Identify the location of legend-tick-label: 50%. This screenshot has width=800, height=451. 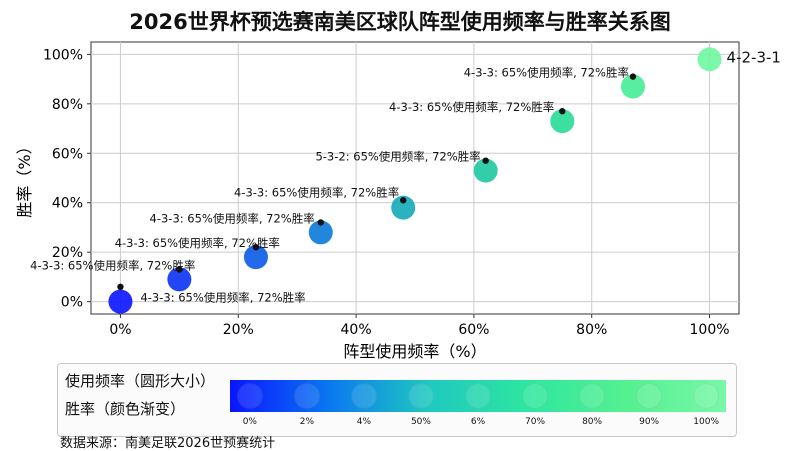
(420, 422).